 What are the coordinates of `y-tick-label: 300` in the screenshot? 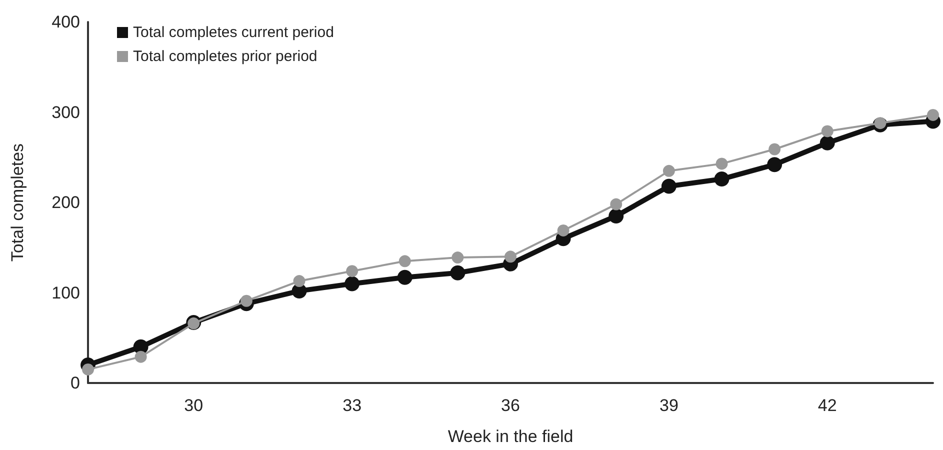 It's located at (66, 112).